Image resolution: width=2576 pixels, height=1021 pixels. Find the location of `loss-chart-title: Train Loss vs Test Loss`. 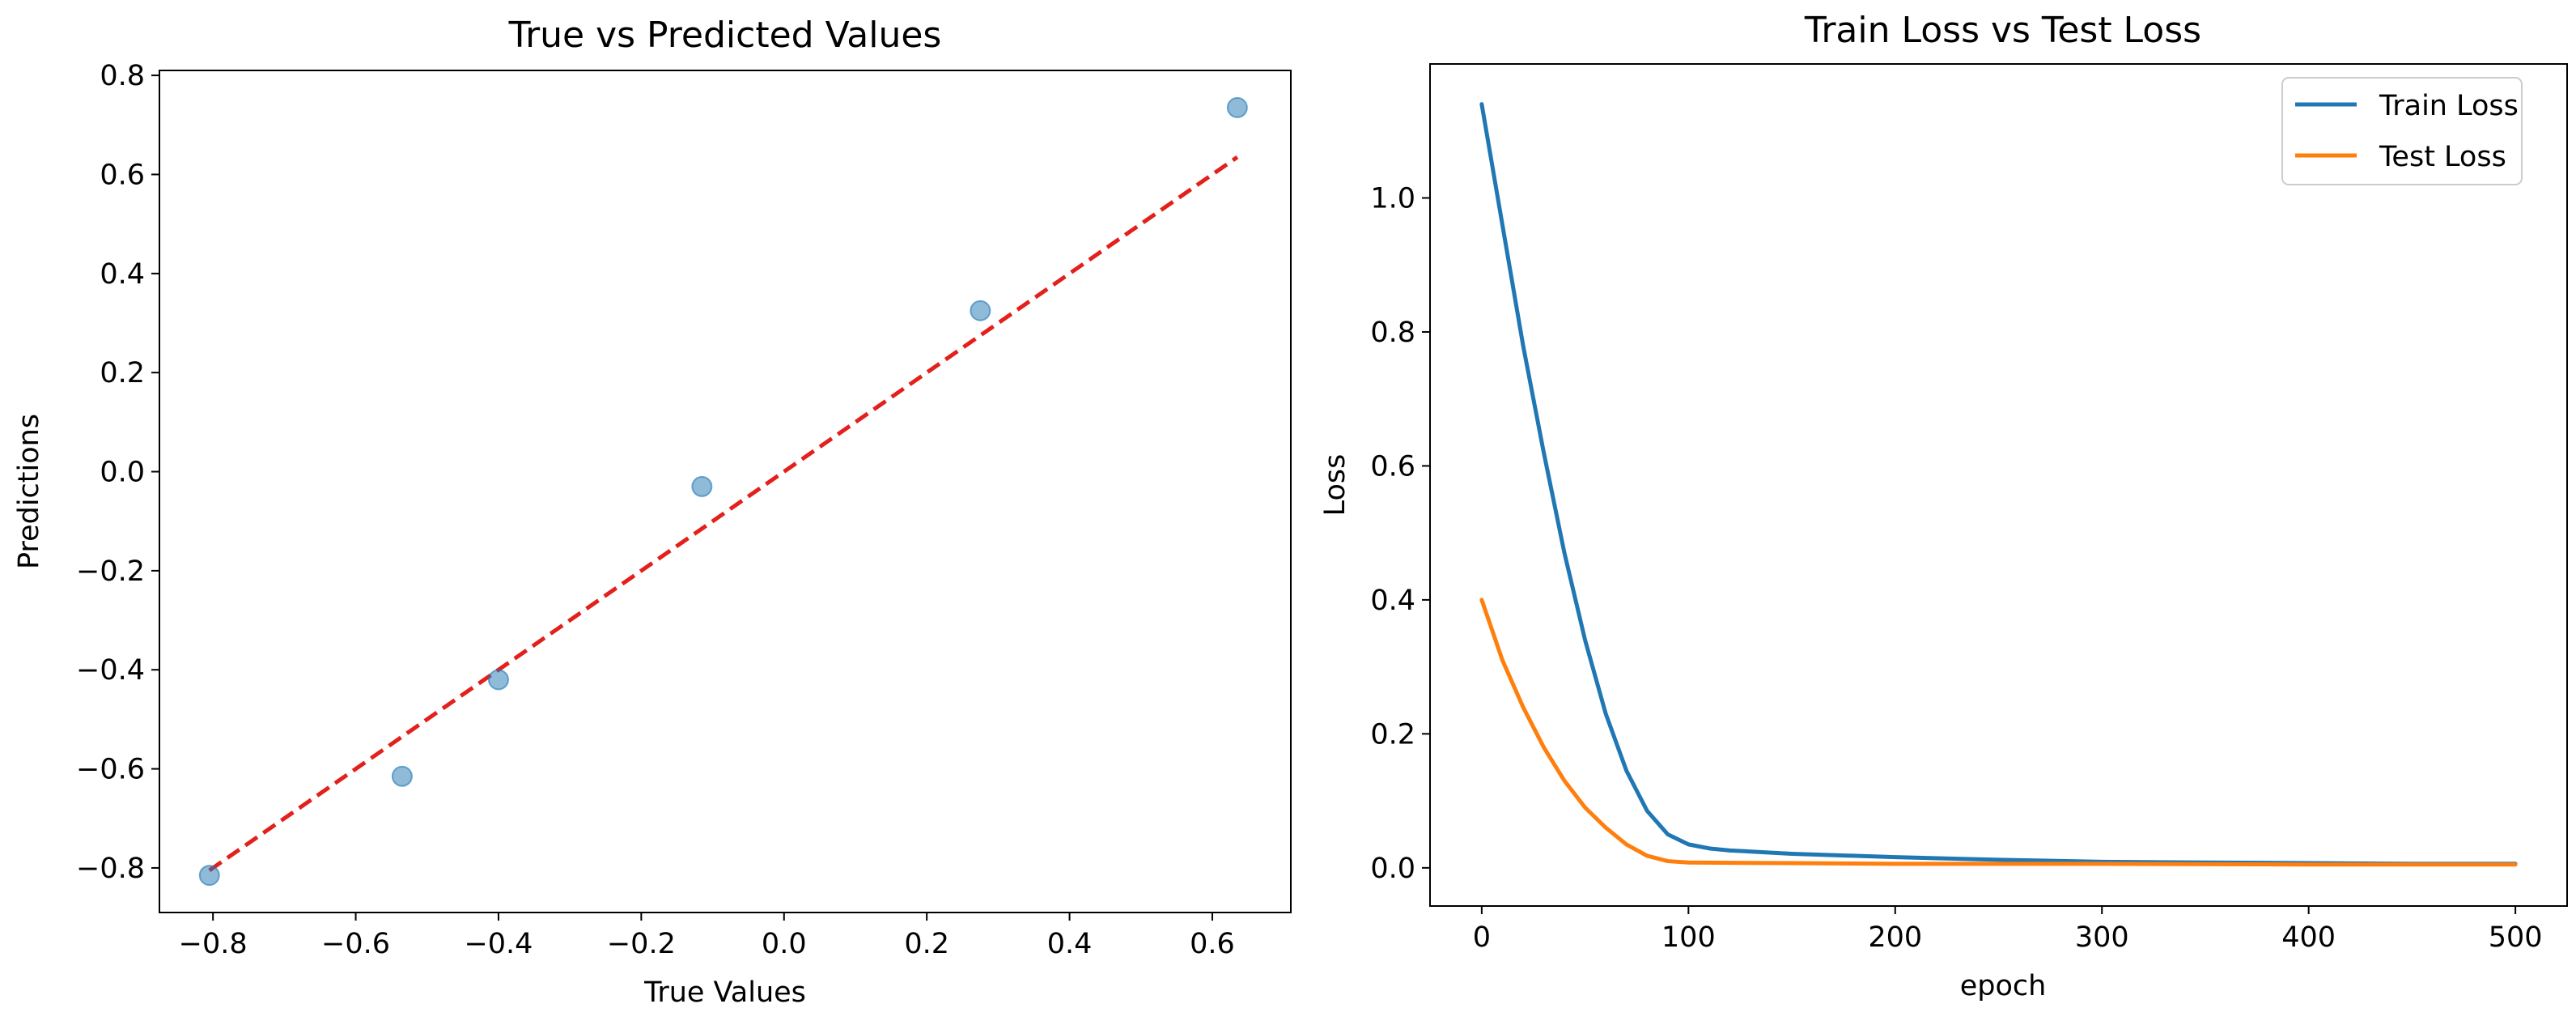

loss-chart-title: Train Loss vs Test Loss is located at coordinates (2002, 30).